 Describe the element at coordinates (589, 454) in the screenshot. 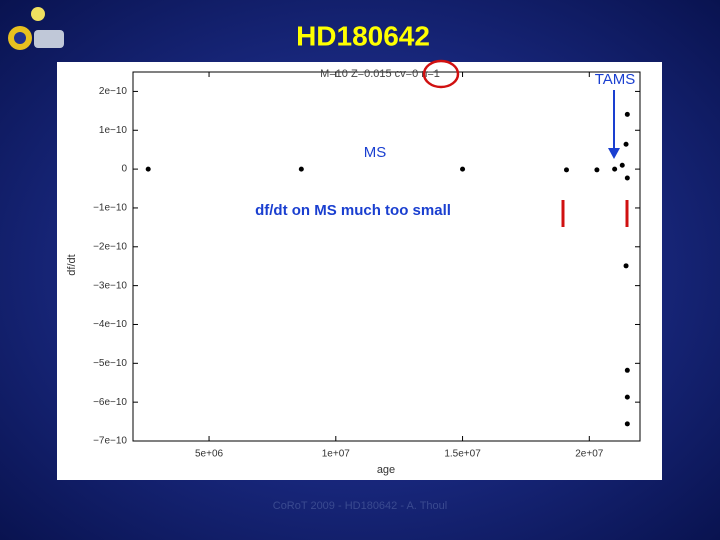

I see `x-tick-label: 2e+07` at that location.